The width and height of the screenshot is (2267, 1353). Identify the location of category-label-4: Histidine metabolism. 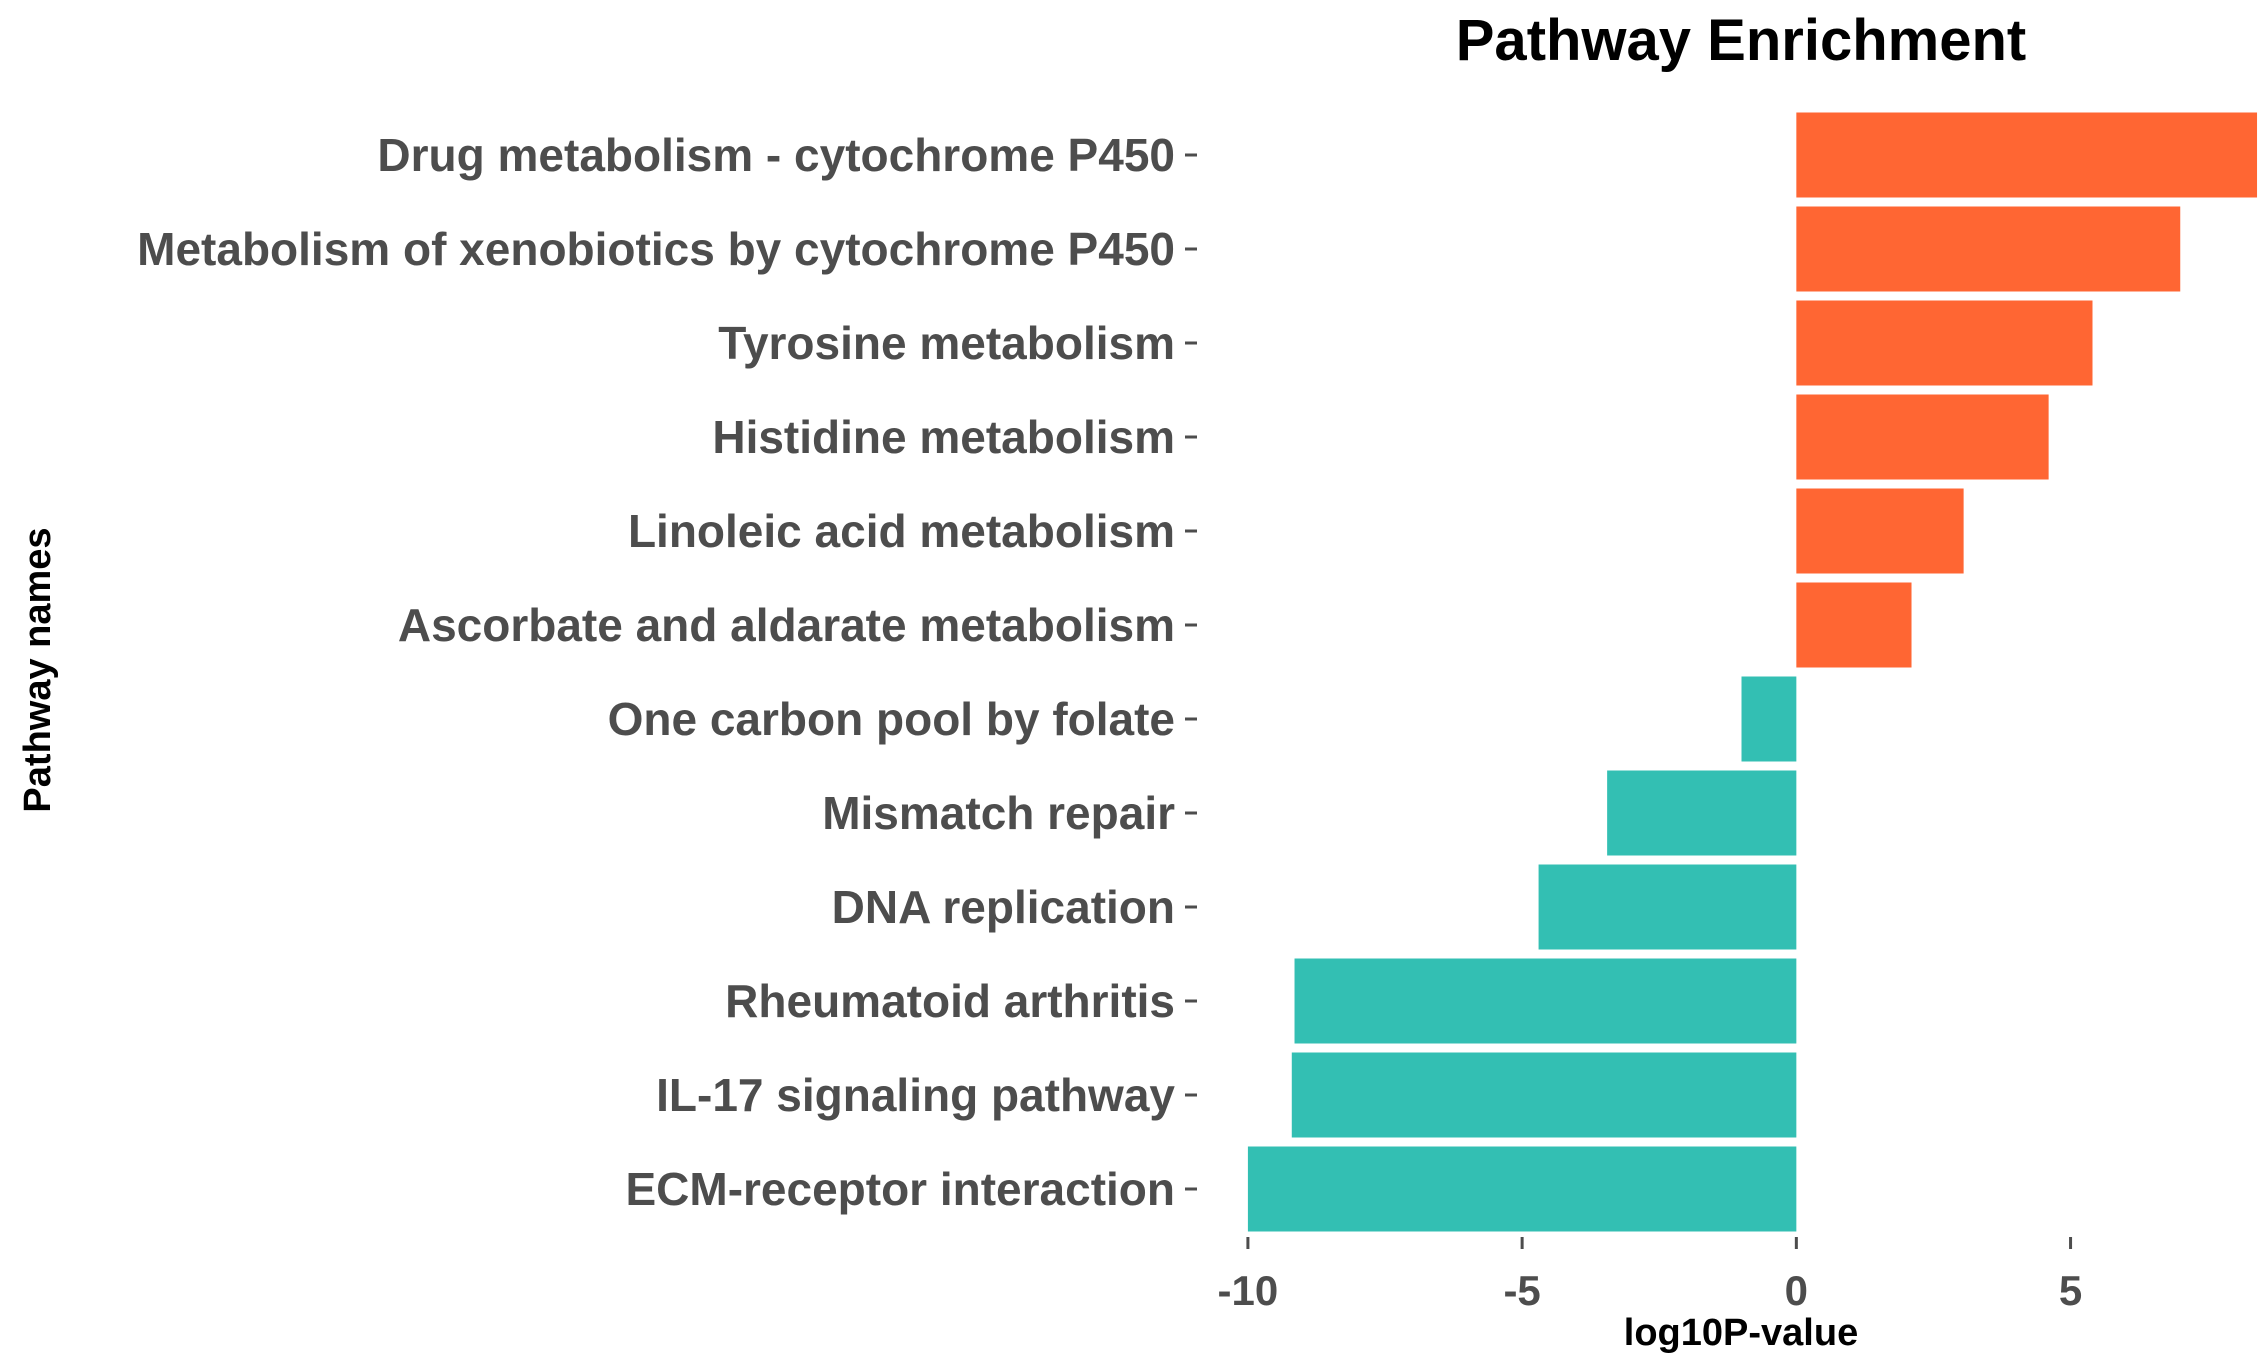
(943, 437).